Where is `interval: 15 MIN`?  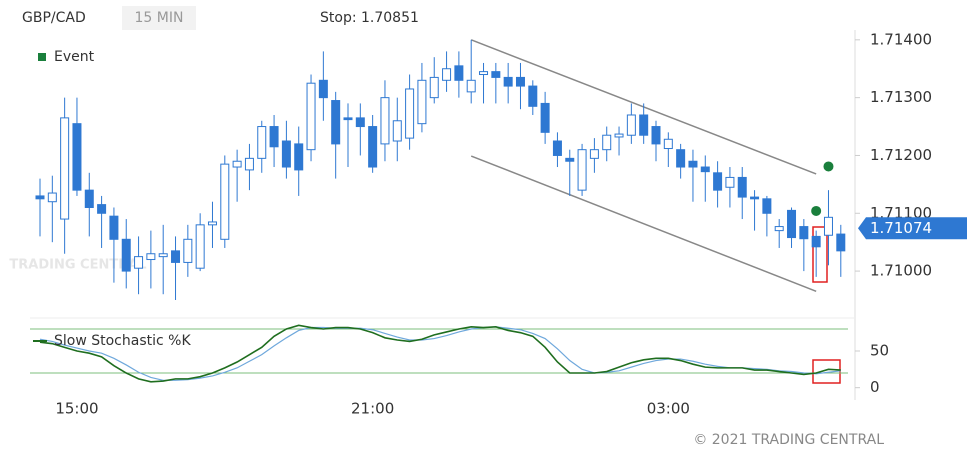
interval: 15 MIN is located at coordinates (159, 18).